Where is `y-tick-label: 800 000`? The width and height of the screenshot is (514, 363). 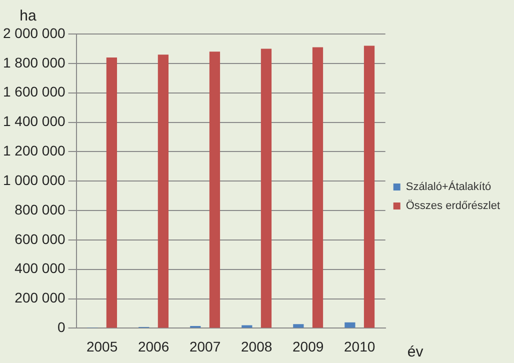 y-tick-label: 800 000 is located at coordinates (40, 209).